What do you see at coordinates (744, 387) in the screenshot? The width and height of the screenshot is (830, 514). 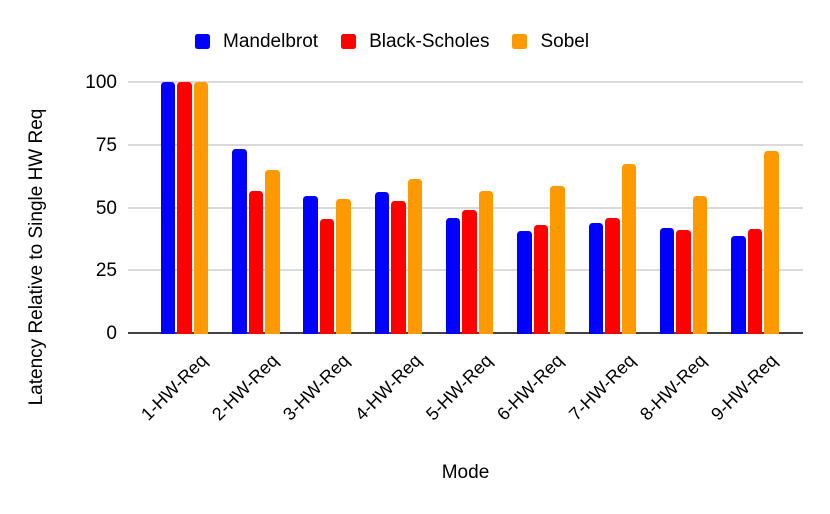 I see `x-tick-label-9-hw-req: 9-HW-Req` at bounding box center [744, 387].